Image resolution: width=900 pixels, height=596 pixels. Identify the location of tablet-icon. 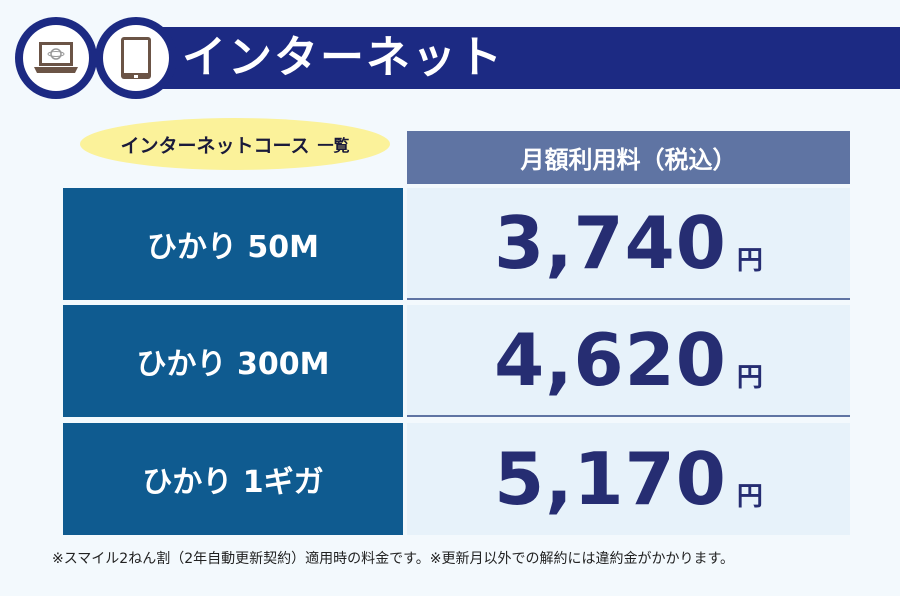
(136, 58).